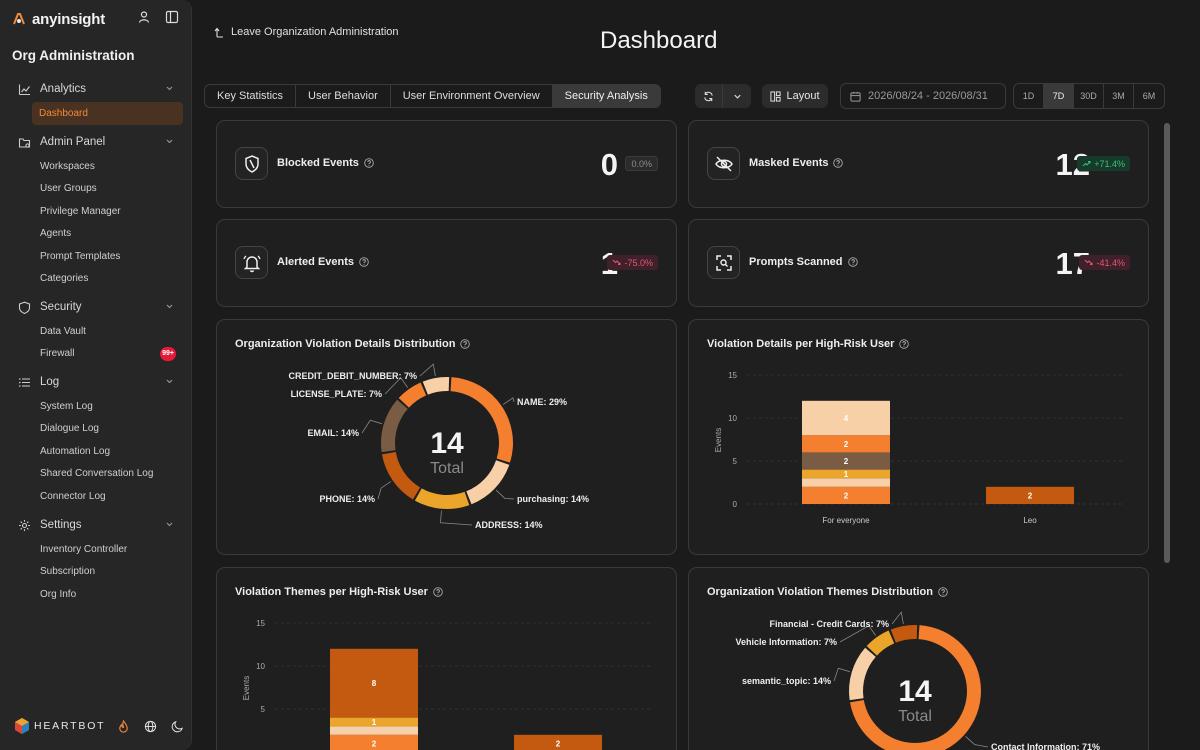 Image resolution: width=1200 pixels, height=750 pixels. What do you see at coordinates (1149, 96) in the screenshot?
I see `period-6m: 6M` at bounding box center [1149, 96].